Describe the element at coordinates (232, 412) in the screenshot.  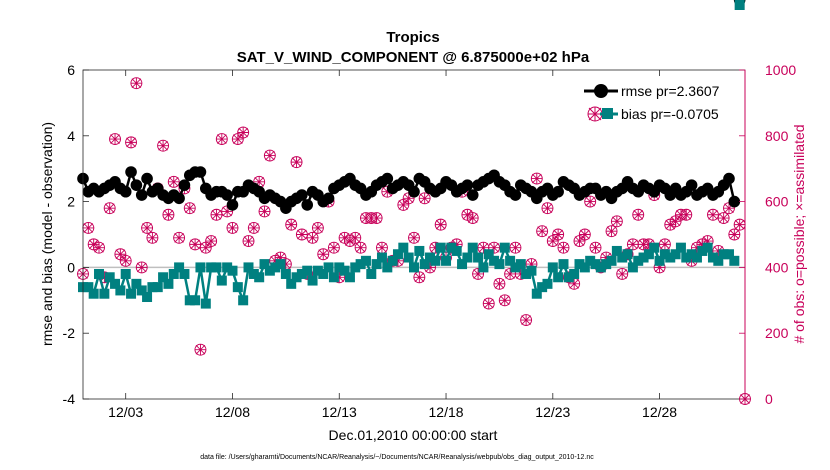
I see `x-tick-label-1: 12/08` at that location.